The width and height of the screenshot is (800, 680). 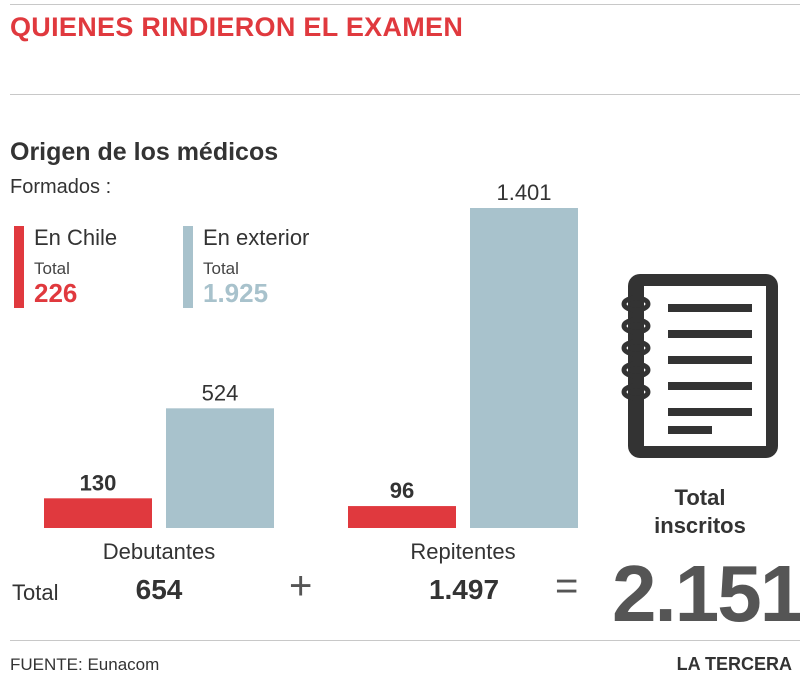 What do you see at coordinates (405, 4) in the screenshot?
I see `top-rule` at bounding box center [405, 4].